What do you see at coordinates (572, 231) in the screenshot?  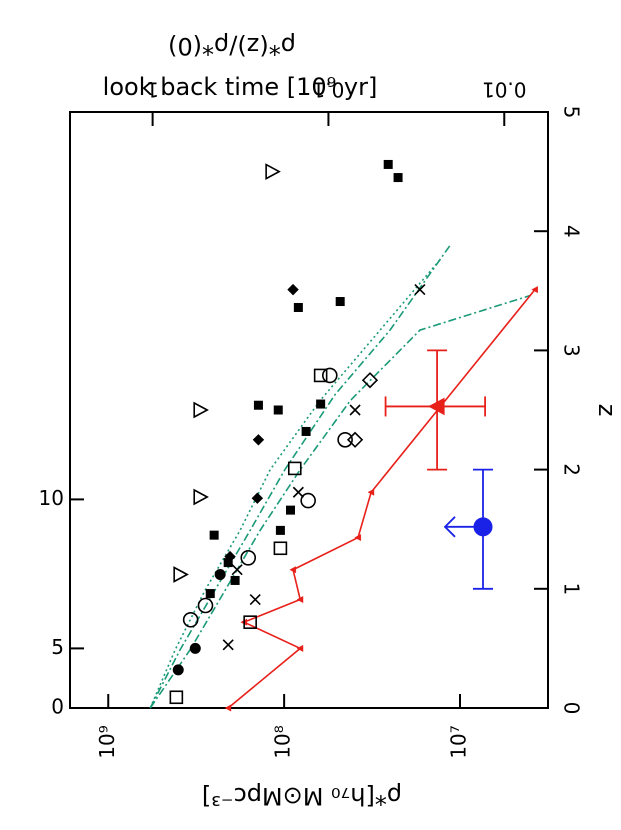 I see `x-tick-label: 4` at bounding box center [572, 231].